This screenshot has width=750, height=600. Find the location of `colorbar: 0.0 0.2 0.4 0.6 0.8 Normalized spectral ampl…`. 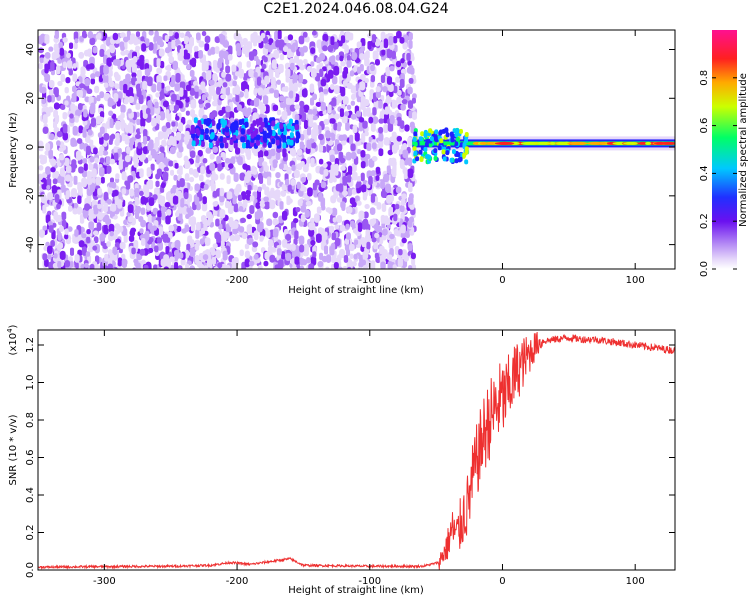

colorbar: 0.0 0.2 0.4 0.6 0.8 Normalized spectral ampl… is located at coordinates (724, 153).